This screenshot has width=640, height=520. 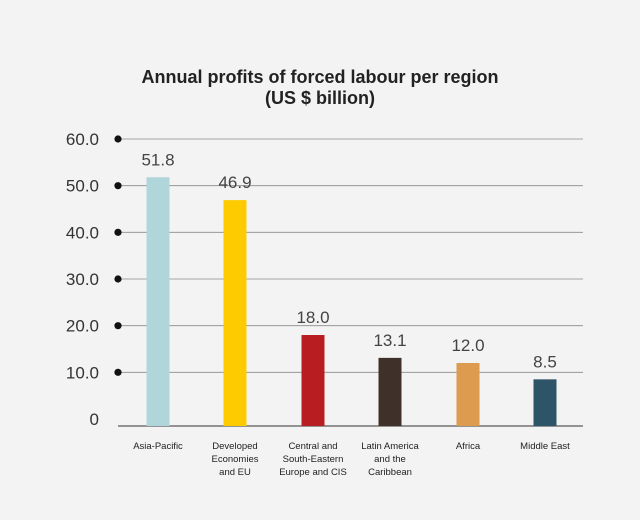 I want to click on x-tick-label: Latin America and the Caribbean, so click(x=390, y=459).